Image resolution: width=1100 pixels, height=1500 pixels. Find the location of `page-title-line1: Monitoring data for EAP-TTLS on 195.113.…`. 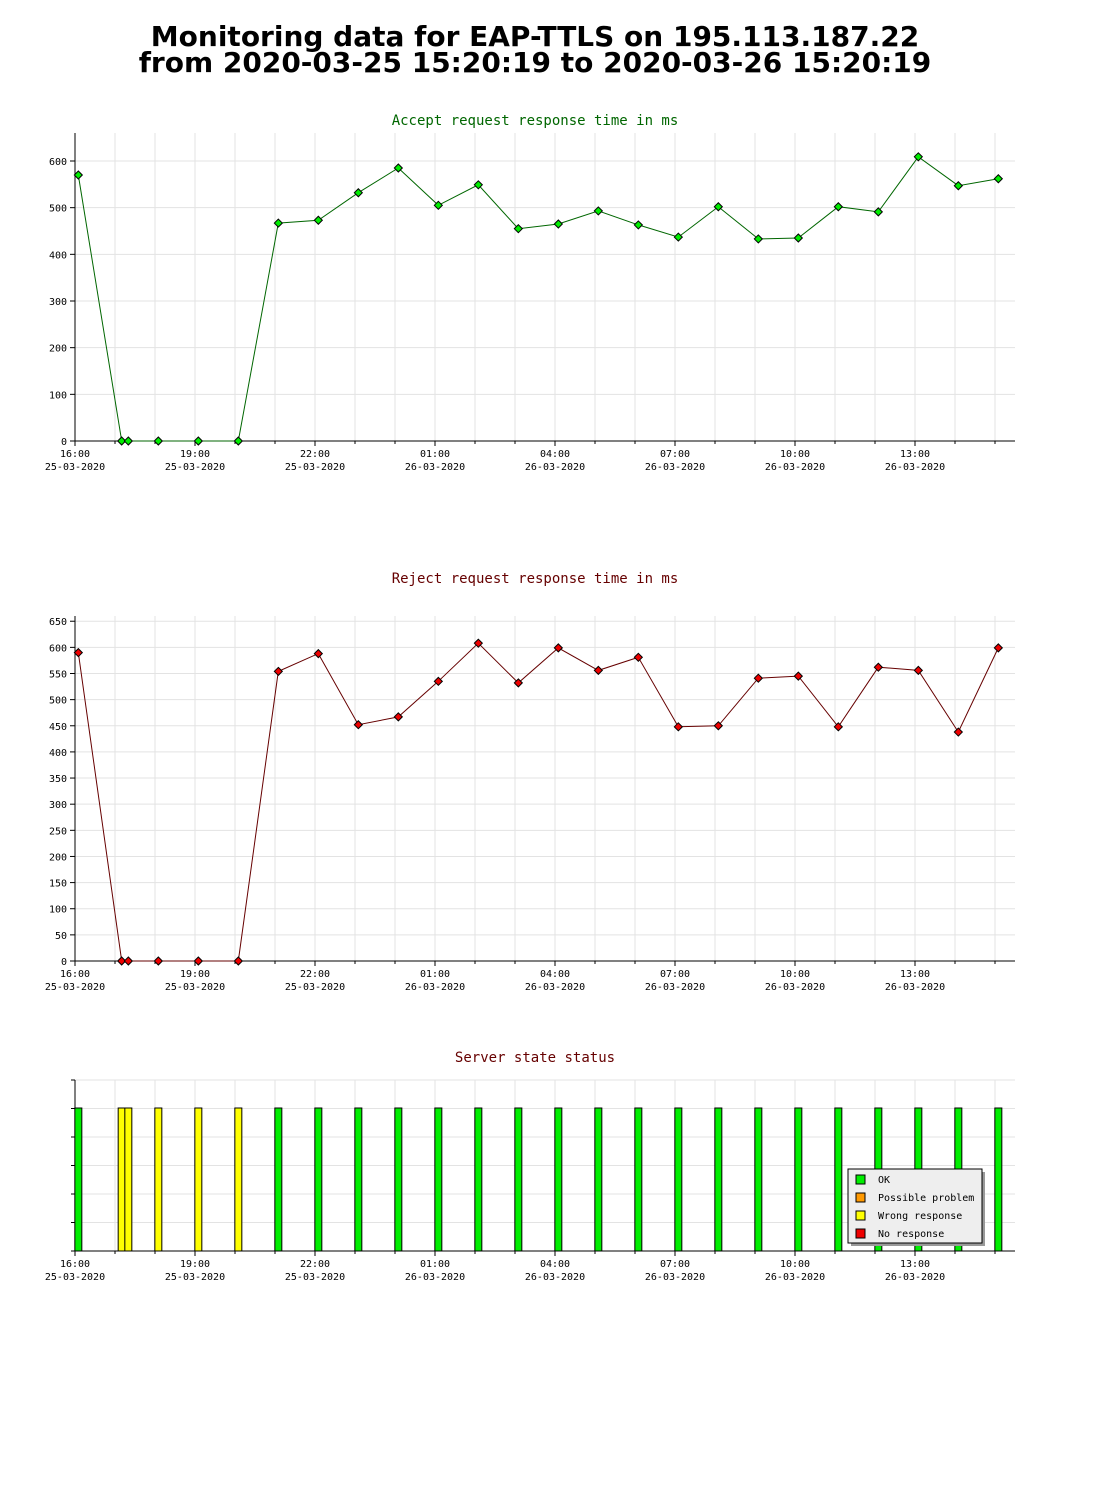

page-title-line1: Monitoring data for EAP-TTLS on 195.113.… is located at coordinates (535, 36).